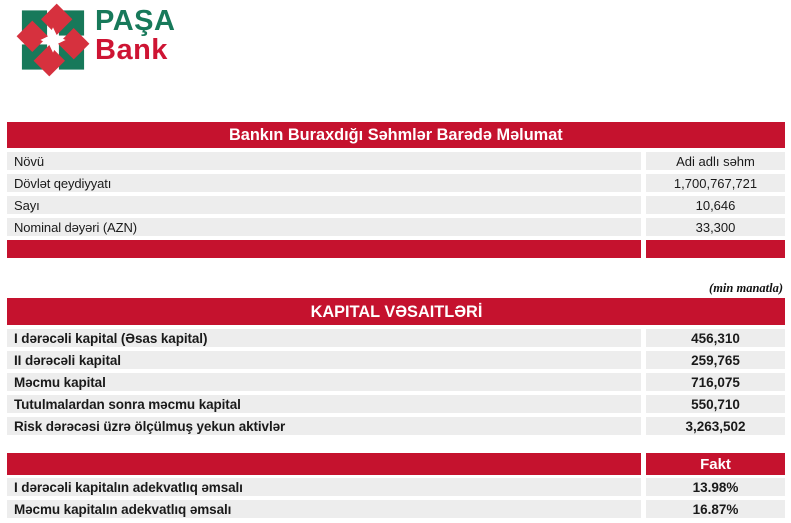  What do you see at coordinates (715, 404) in the screenshot?
I see `row-value: 550,710` at bounding box center [715, 404].